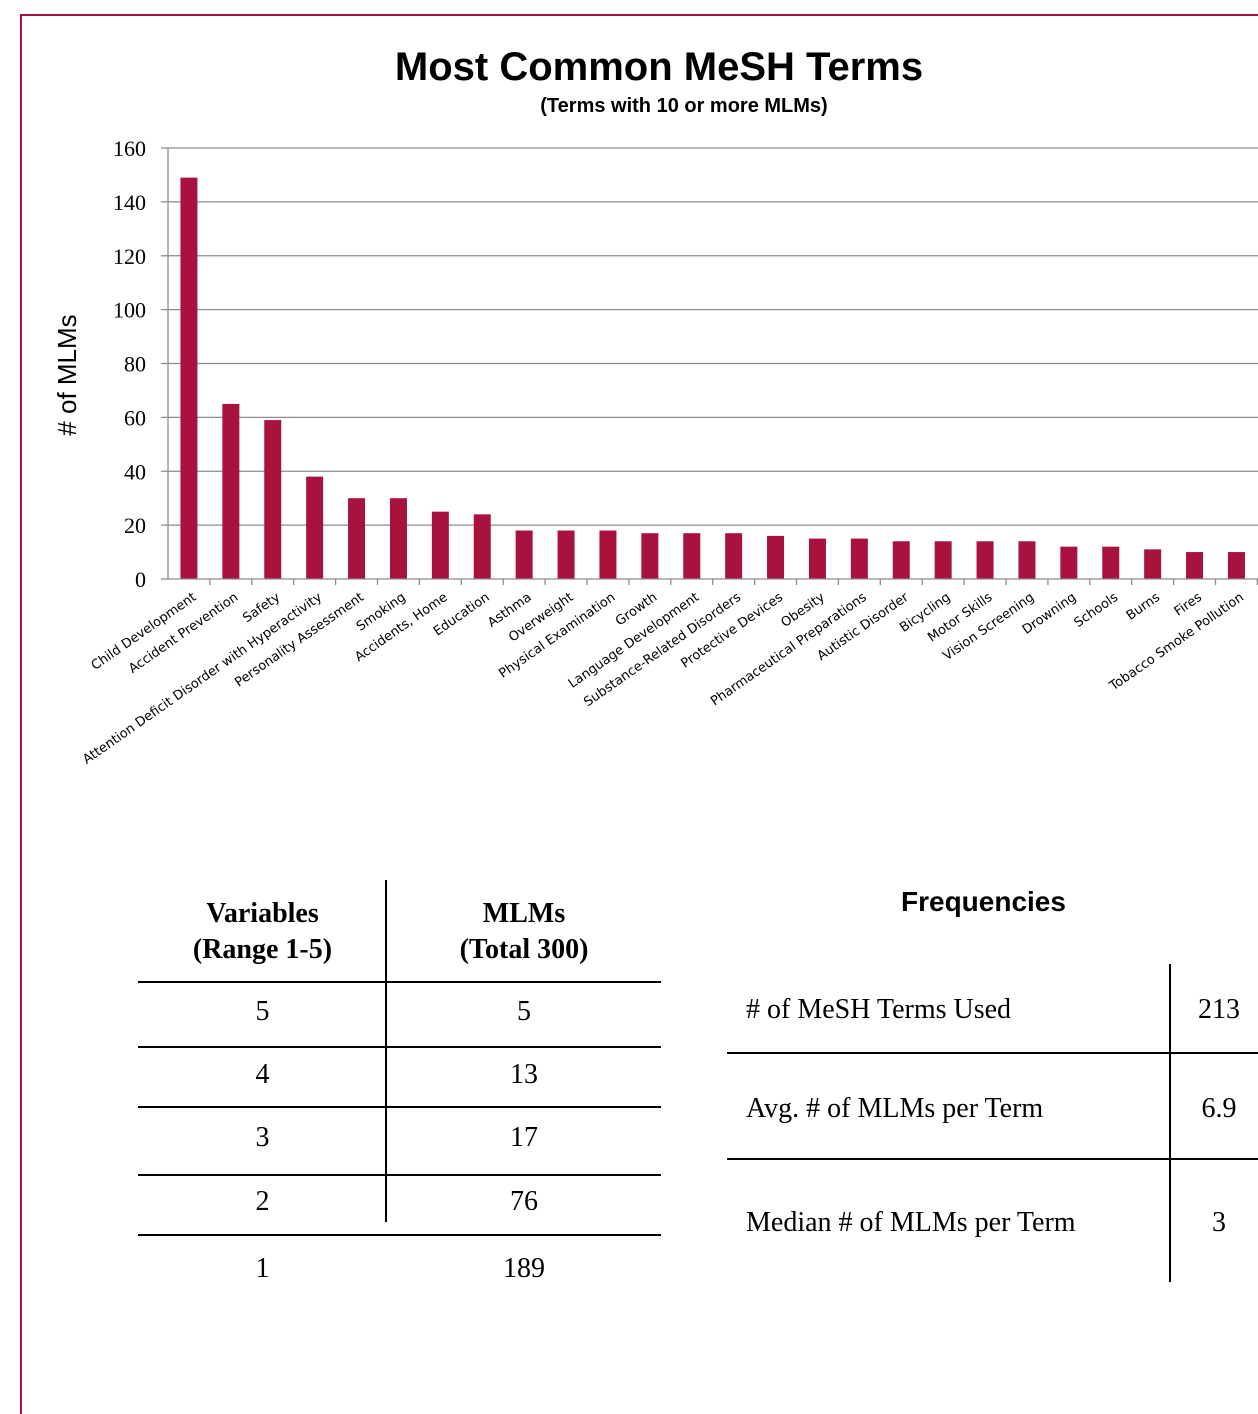 Image resolution: width=1258 pixels, height=1414 pixels. I want to click on table-cell: 189, so click(524, 1268).